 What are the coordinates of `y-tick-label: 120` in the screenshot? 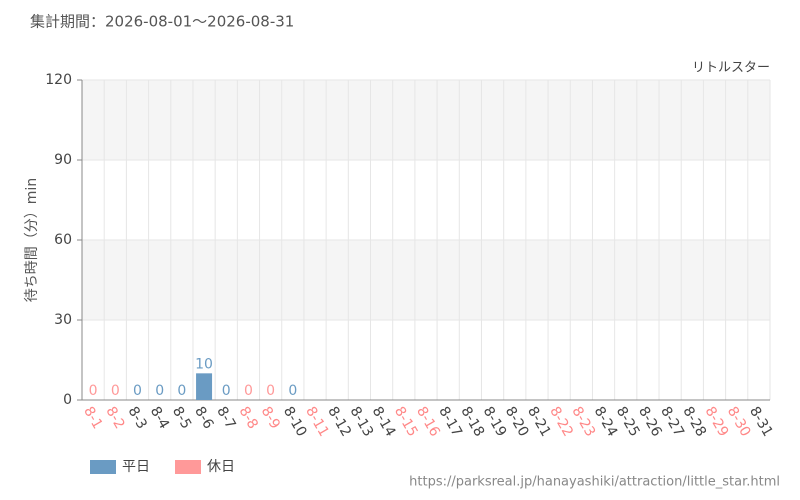 It's located at (58, 80).